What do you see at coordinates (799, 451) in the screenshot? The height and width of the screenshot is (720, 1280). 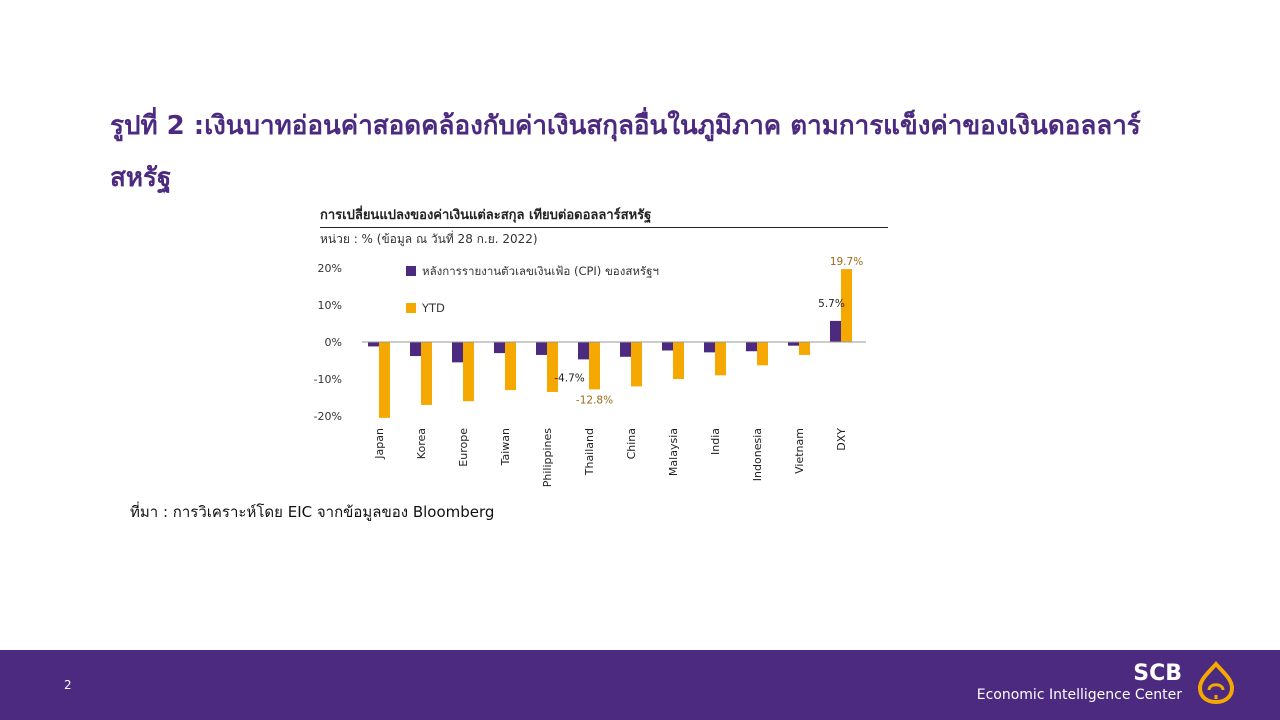 I see `x-tick-label: Vietnam` at bounding box center [799, 451].